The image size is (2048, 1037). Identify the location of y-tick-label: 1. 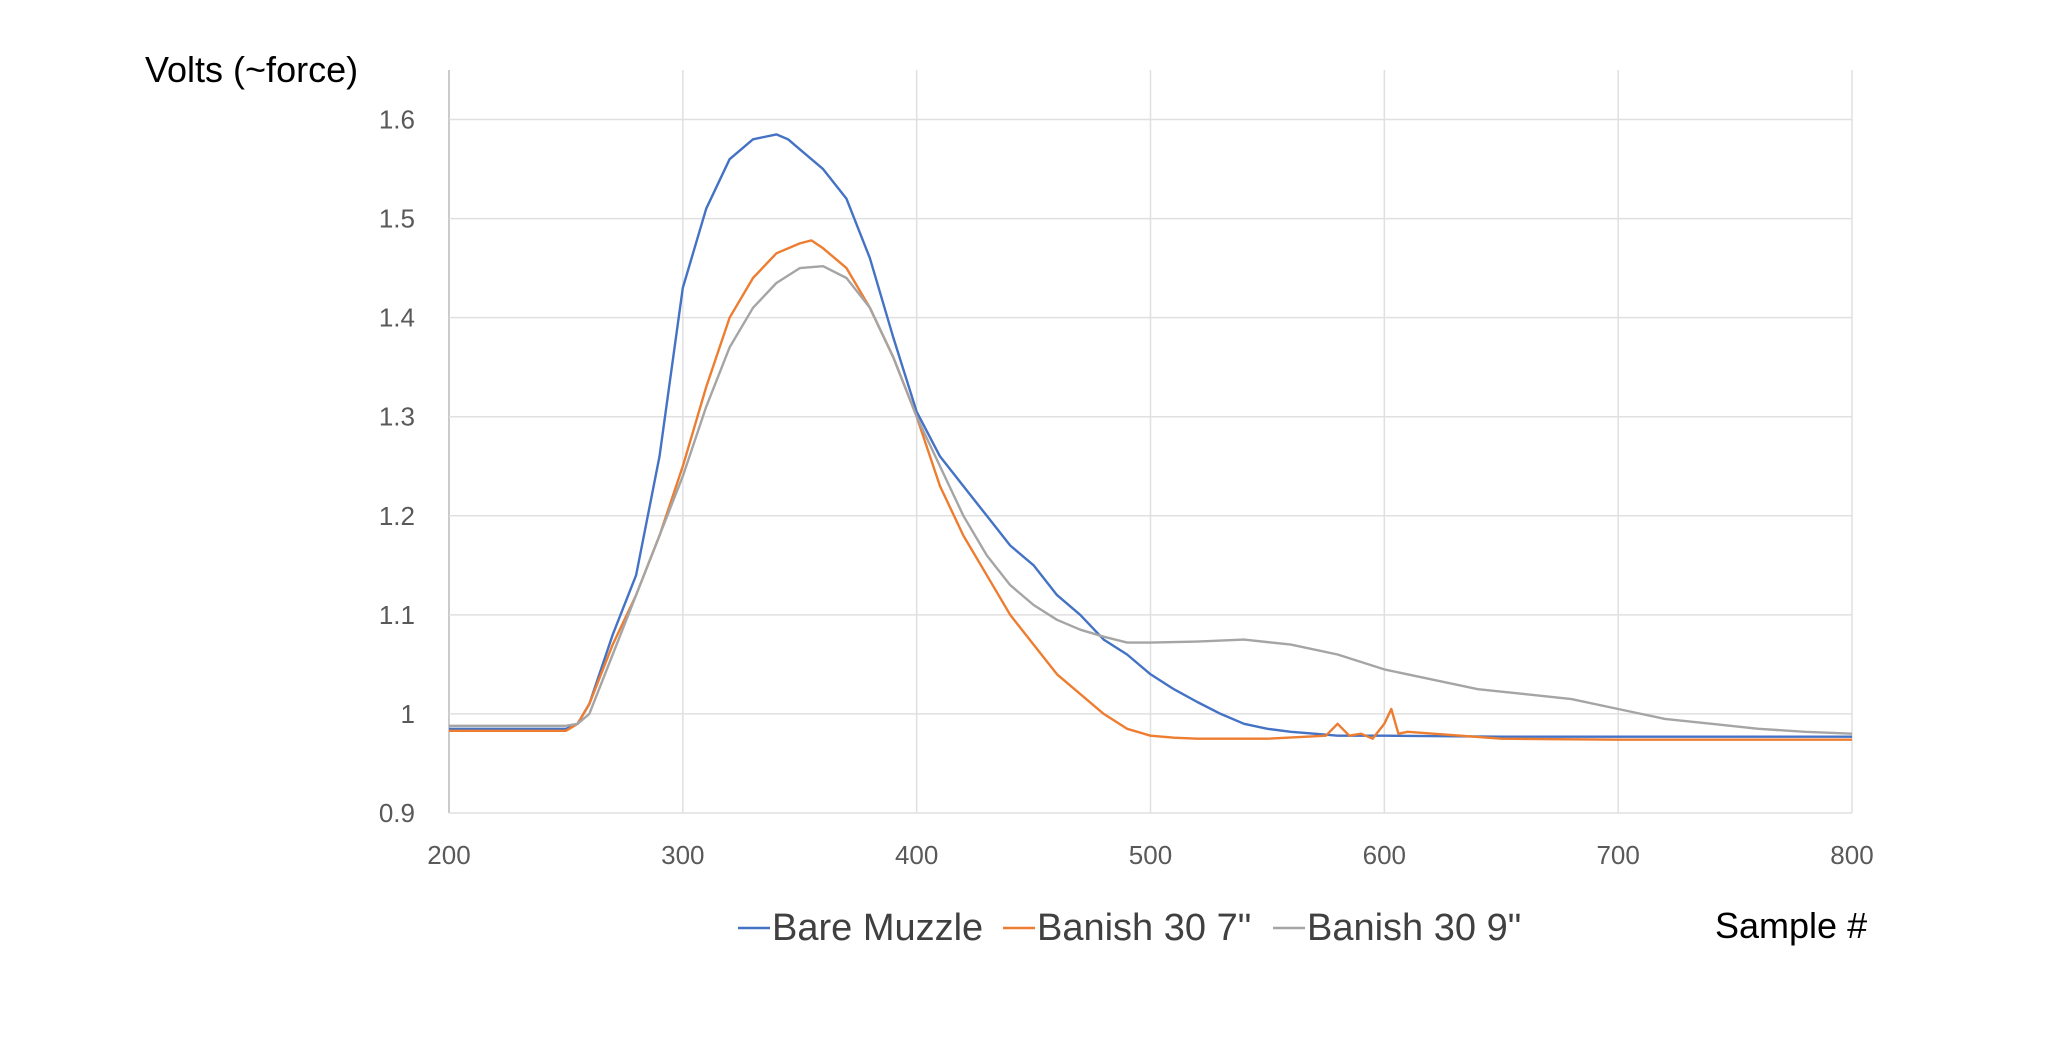
(408, 714).